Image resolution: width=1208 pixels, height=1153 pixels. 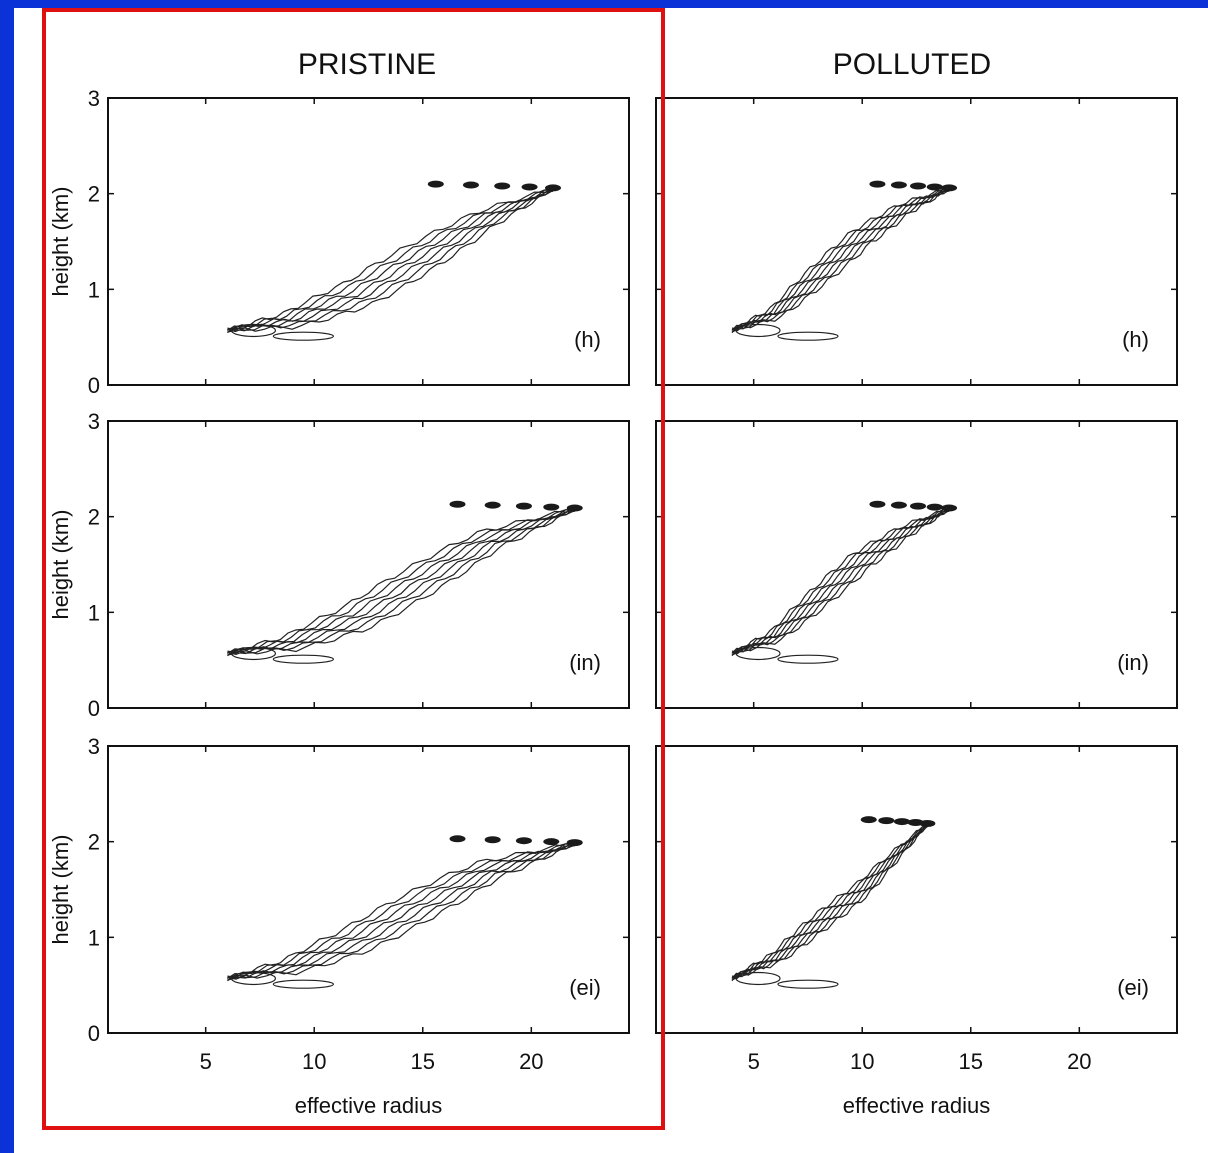 I want to click on contour-panel: (h), so click(x=916, y=241).